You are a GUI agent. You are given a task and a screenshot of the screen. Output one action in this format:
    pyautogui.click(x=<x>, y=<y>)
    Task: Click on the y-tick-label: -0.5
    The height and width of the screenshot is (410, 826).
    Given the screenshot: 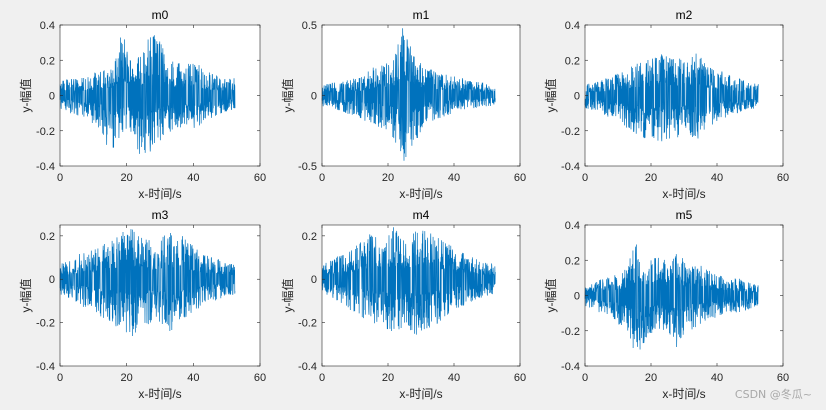 What is the action you would take?
    pyautogui.click(x=307, y=167)
    